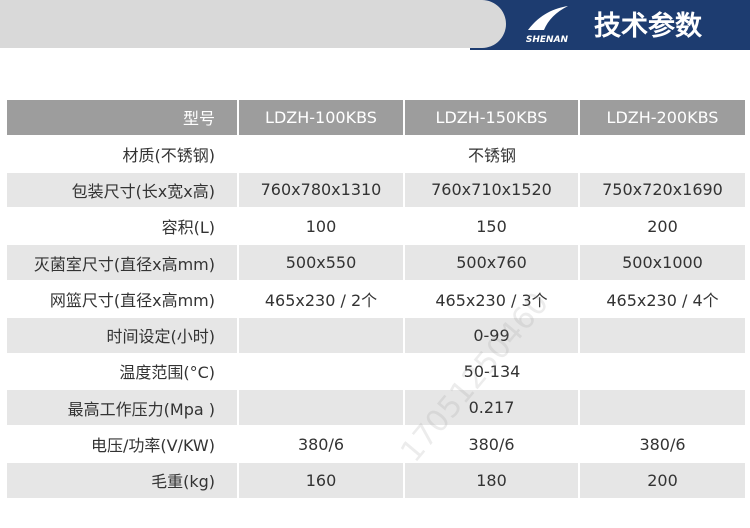  Describe the element at coordinates (253, 24) in the screenshot. I see `banner-light` at that location.